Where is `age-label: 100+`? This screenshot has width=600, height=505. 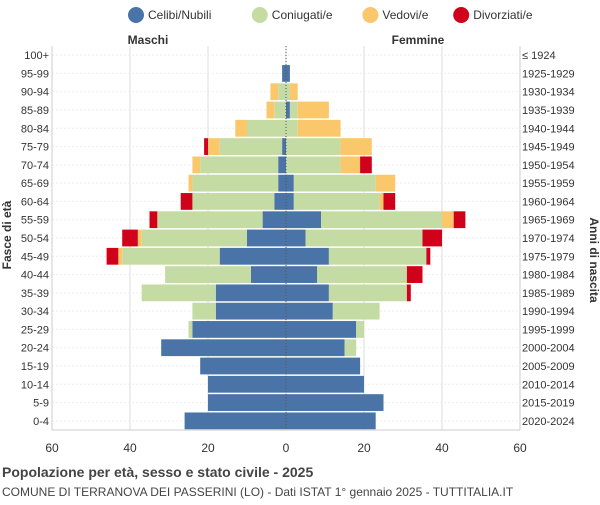
age-label: 100+ is located at coordinates (36, 56).